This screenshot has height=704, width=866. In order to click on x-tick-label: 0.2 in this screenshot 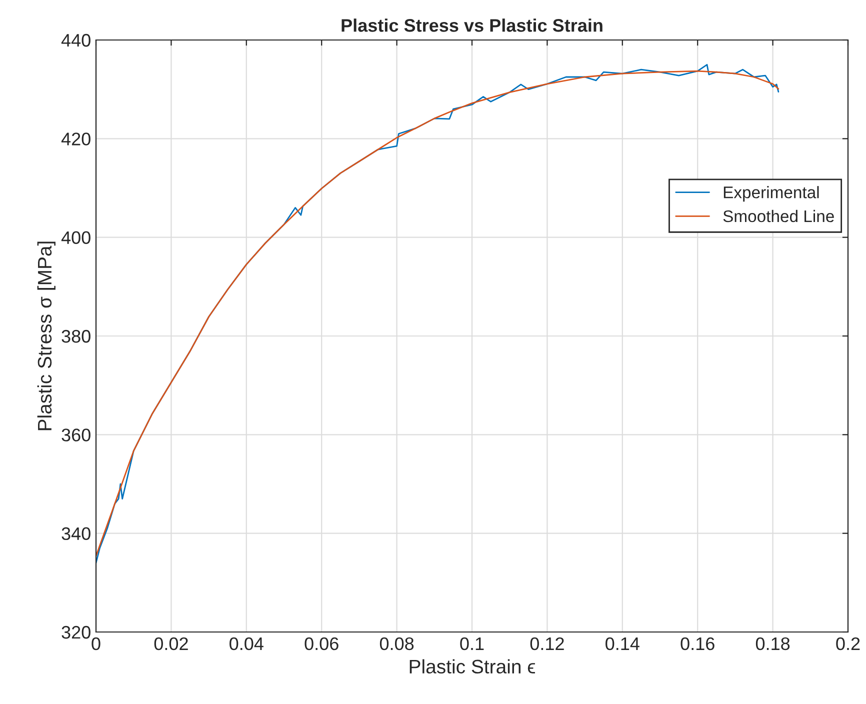, I will do `click(848, 643)`.